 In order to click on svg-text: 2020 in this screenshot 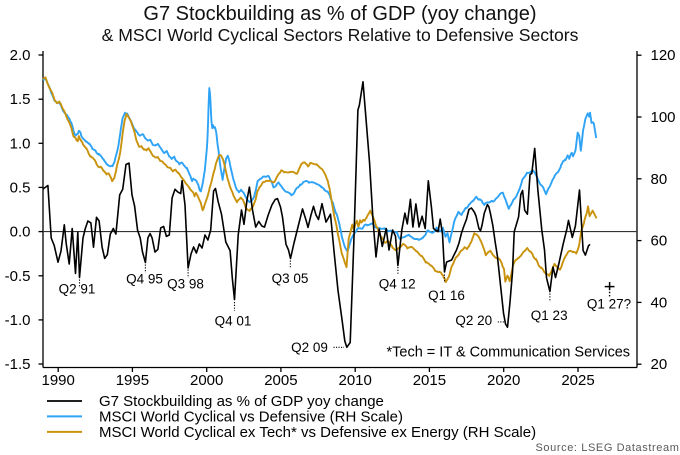, I will do `click(503, 380)`.